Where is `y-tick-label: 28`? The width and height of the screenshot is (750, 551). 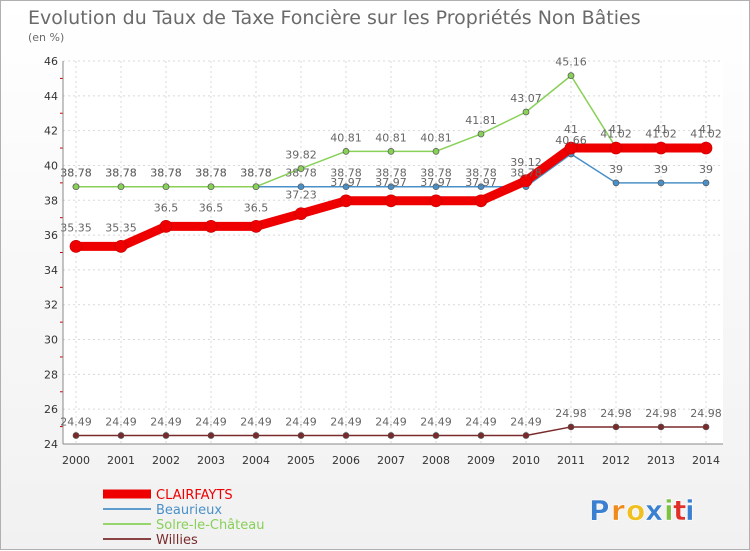 y-tick-label: 28 is located at coordinates (51, 374).